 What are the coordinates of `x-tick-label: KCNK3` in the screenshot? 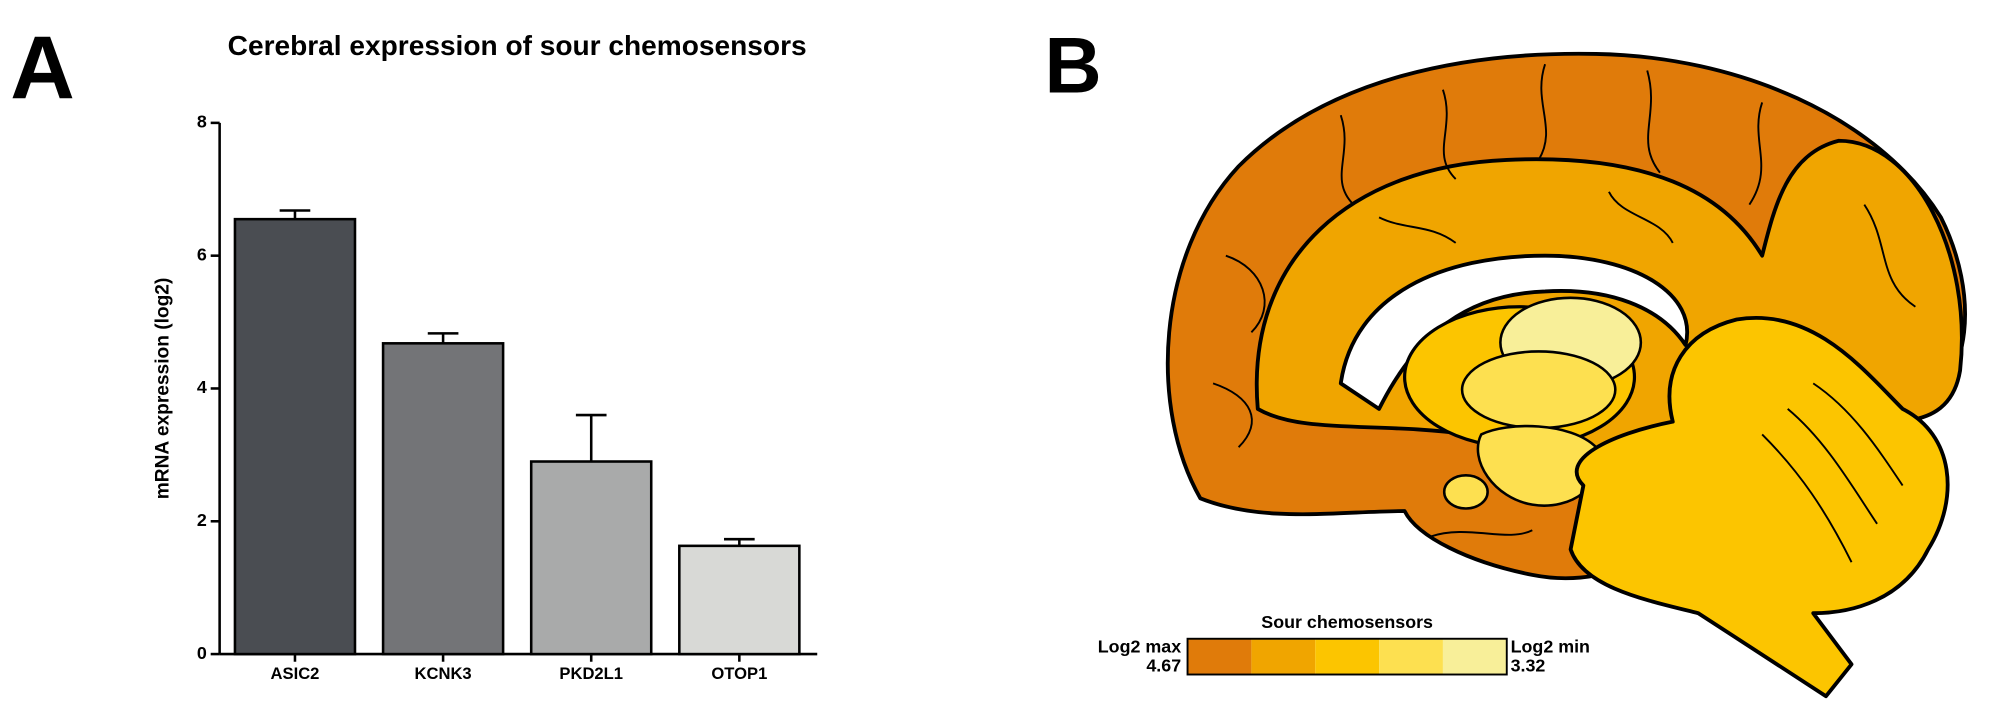 It's located at (443, 673).